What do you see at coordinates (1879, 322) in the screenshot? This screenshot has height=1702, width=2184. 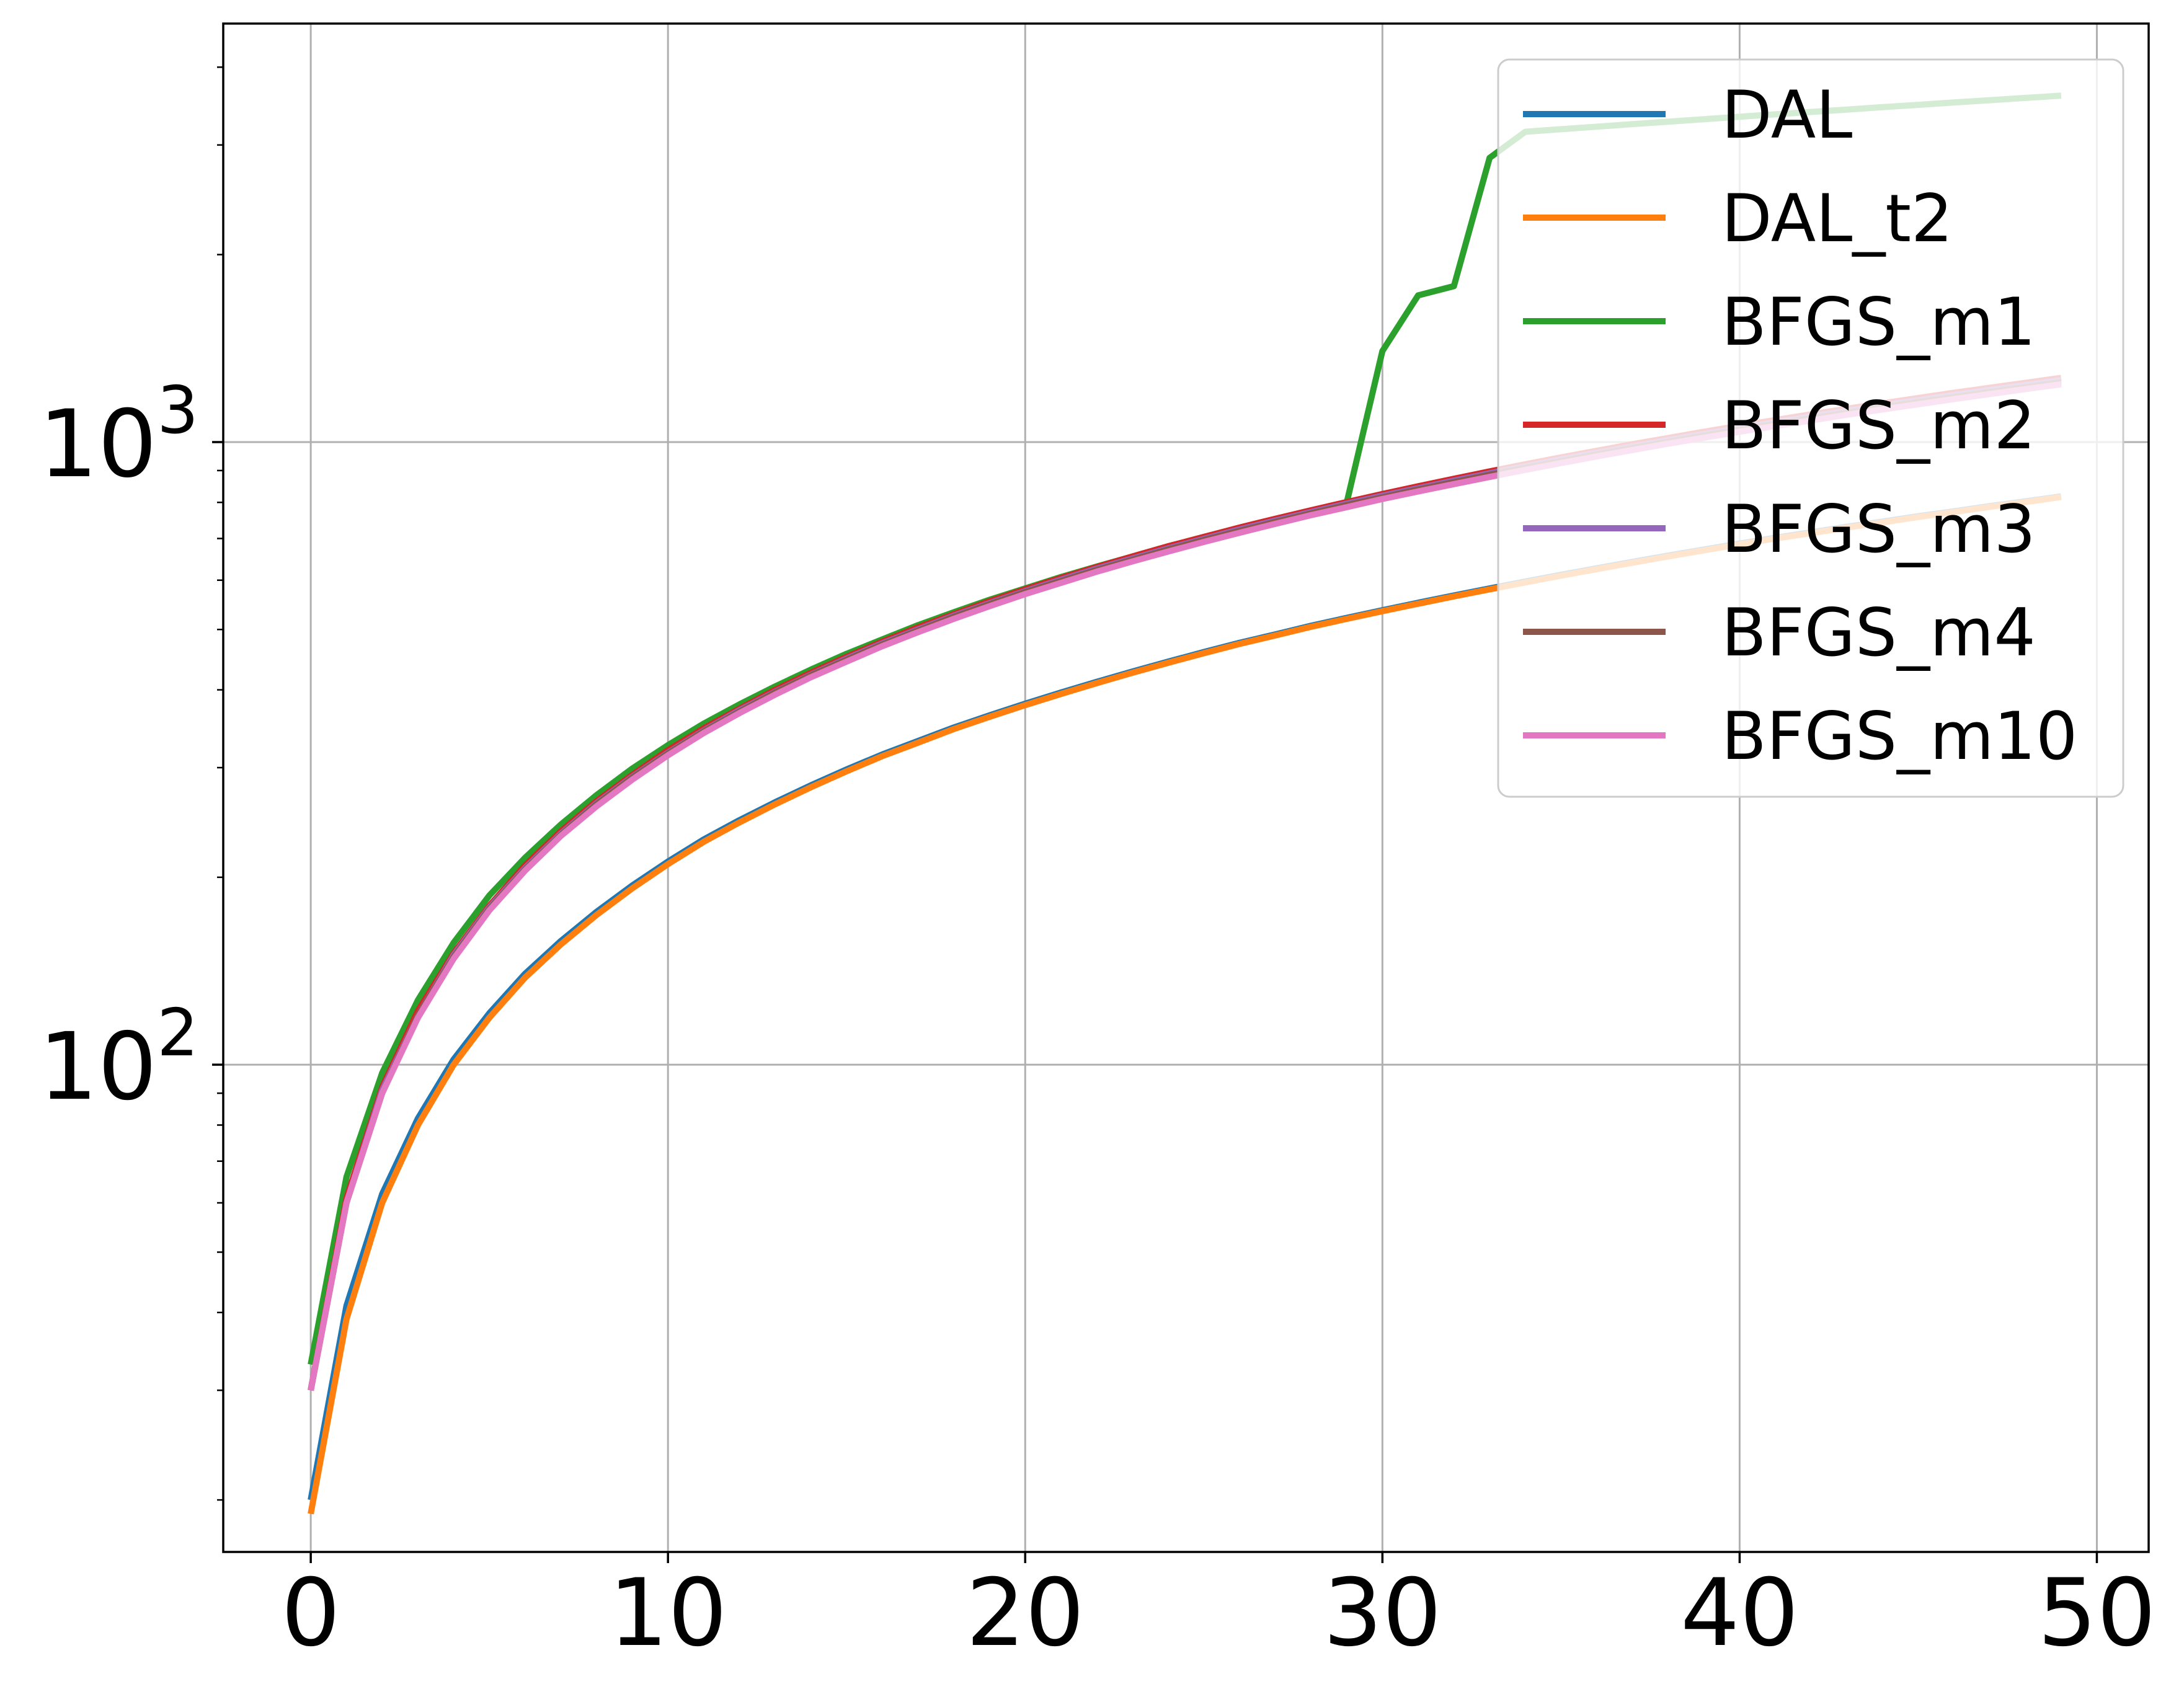 I see `legend-label: BFGS_m1` at bounding box center [1879, 322].